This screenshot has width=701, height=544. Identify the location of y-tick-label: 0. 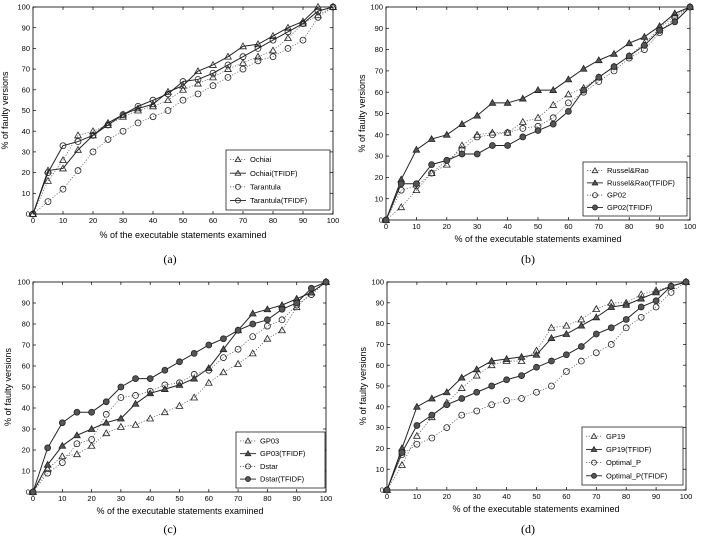
(28, 214).